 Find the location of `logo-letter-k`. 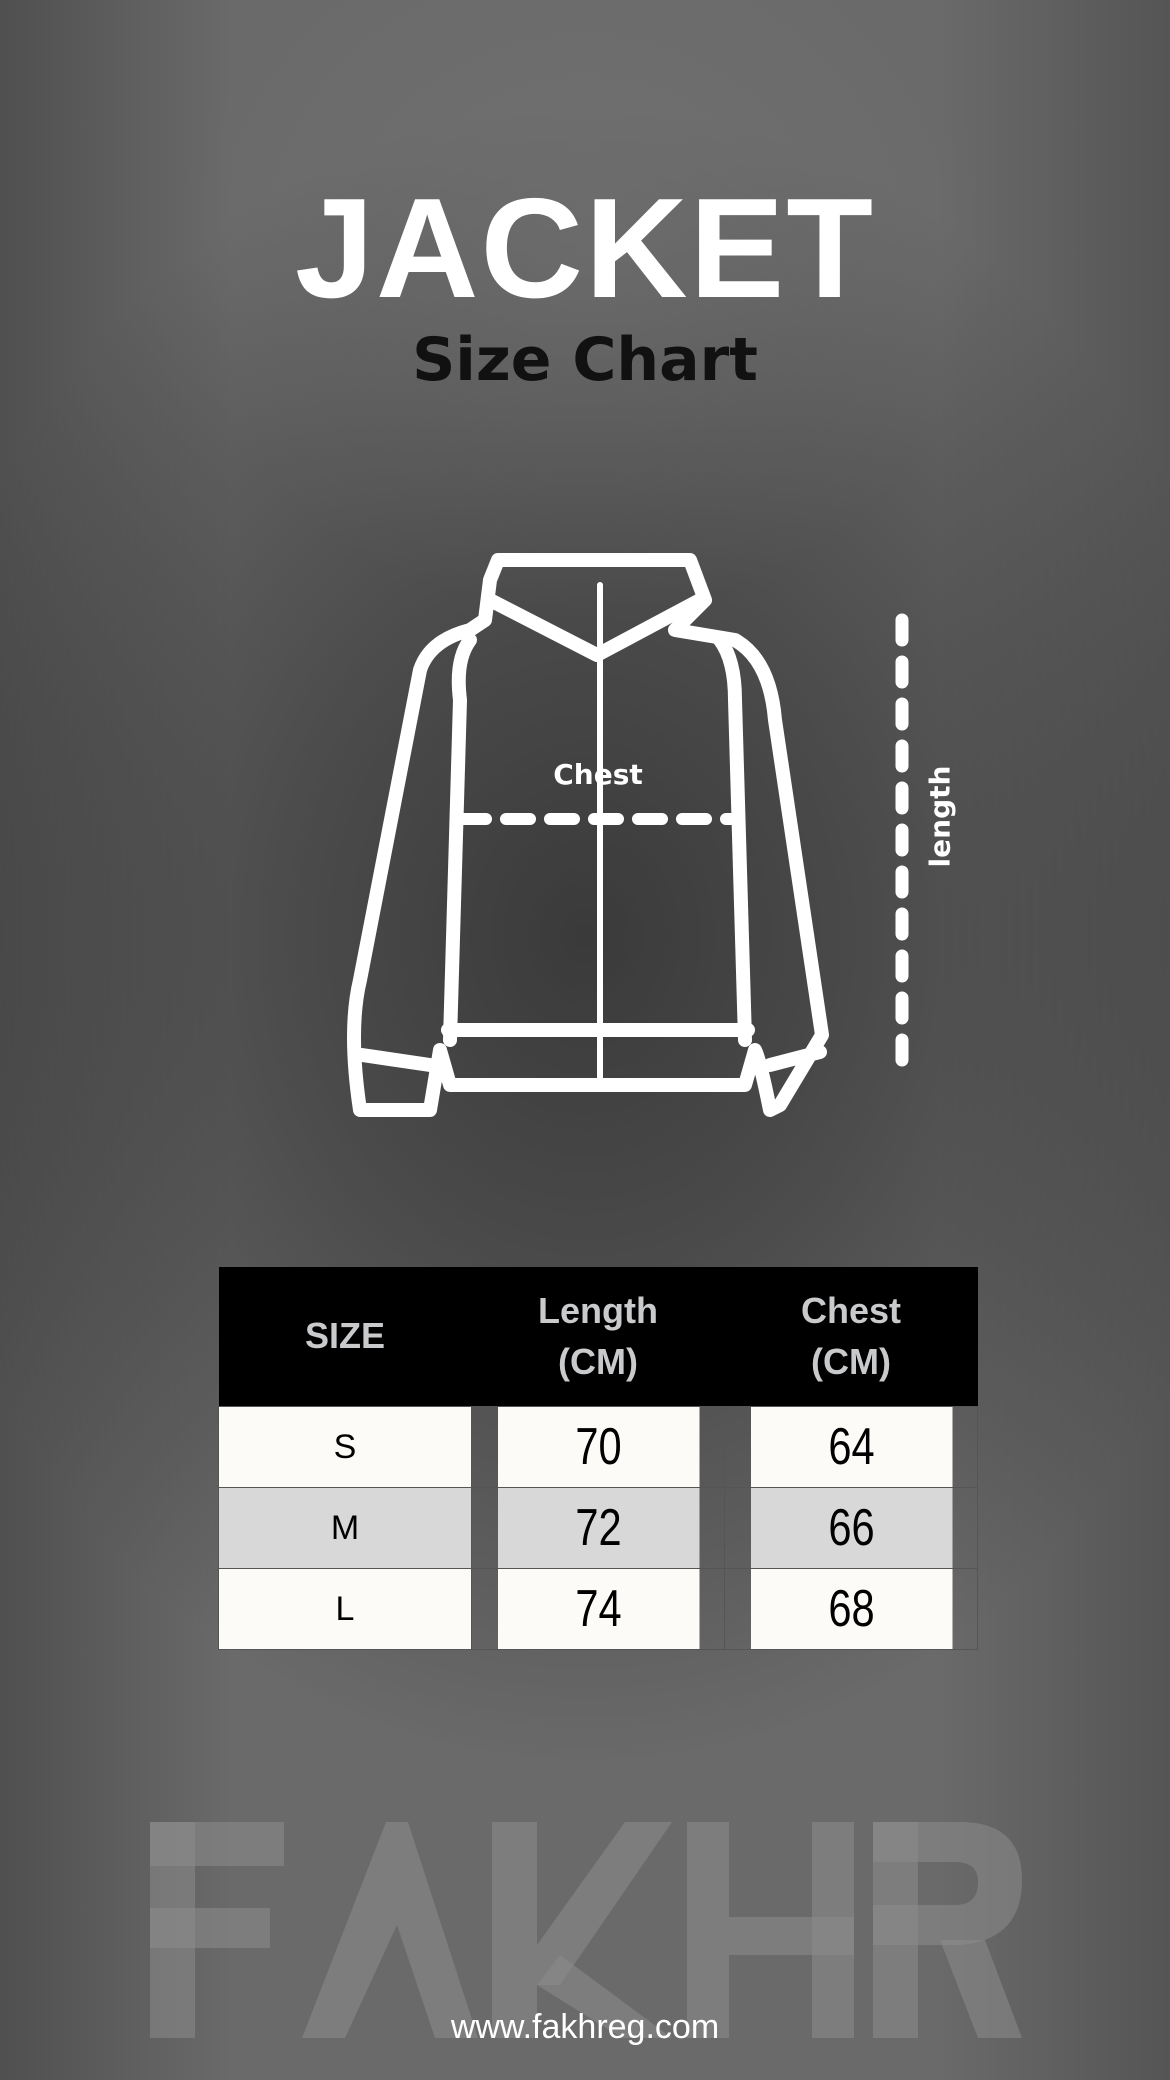

logo-letter-k is located at coordinates (582, 1930).